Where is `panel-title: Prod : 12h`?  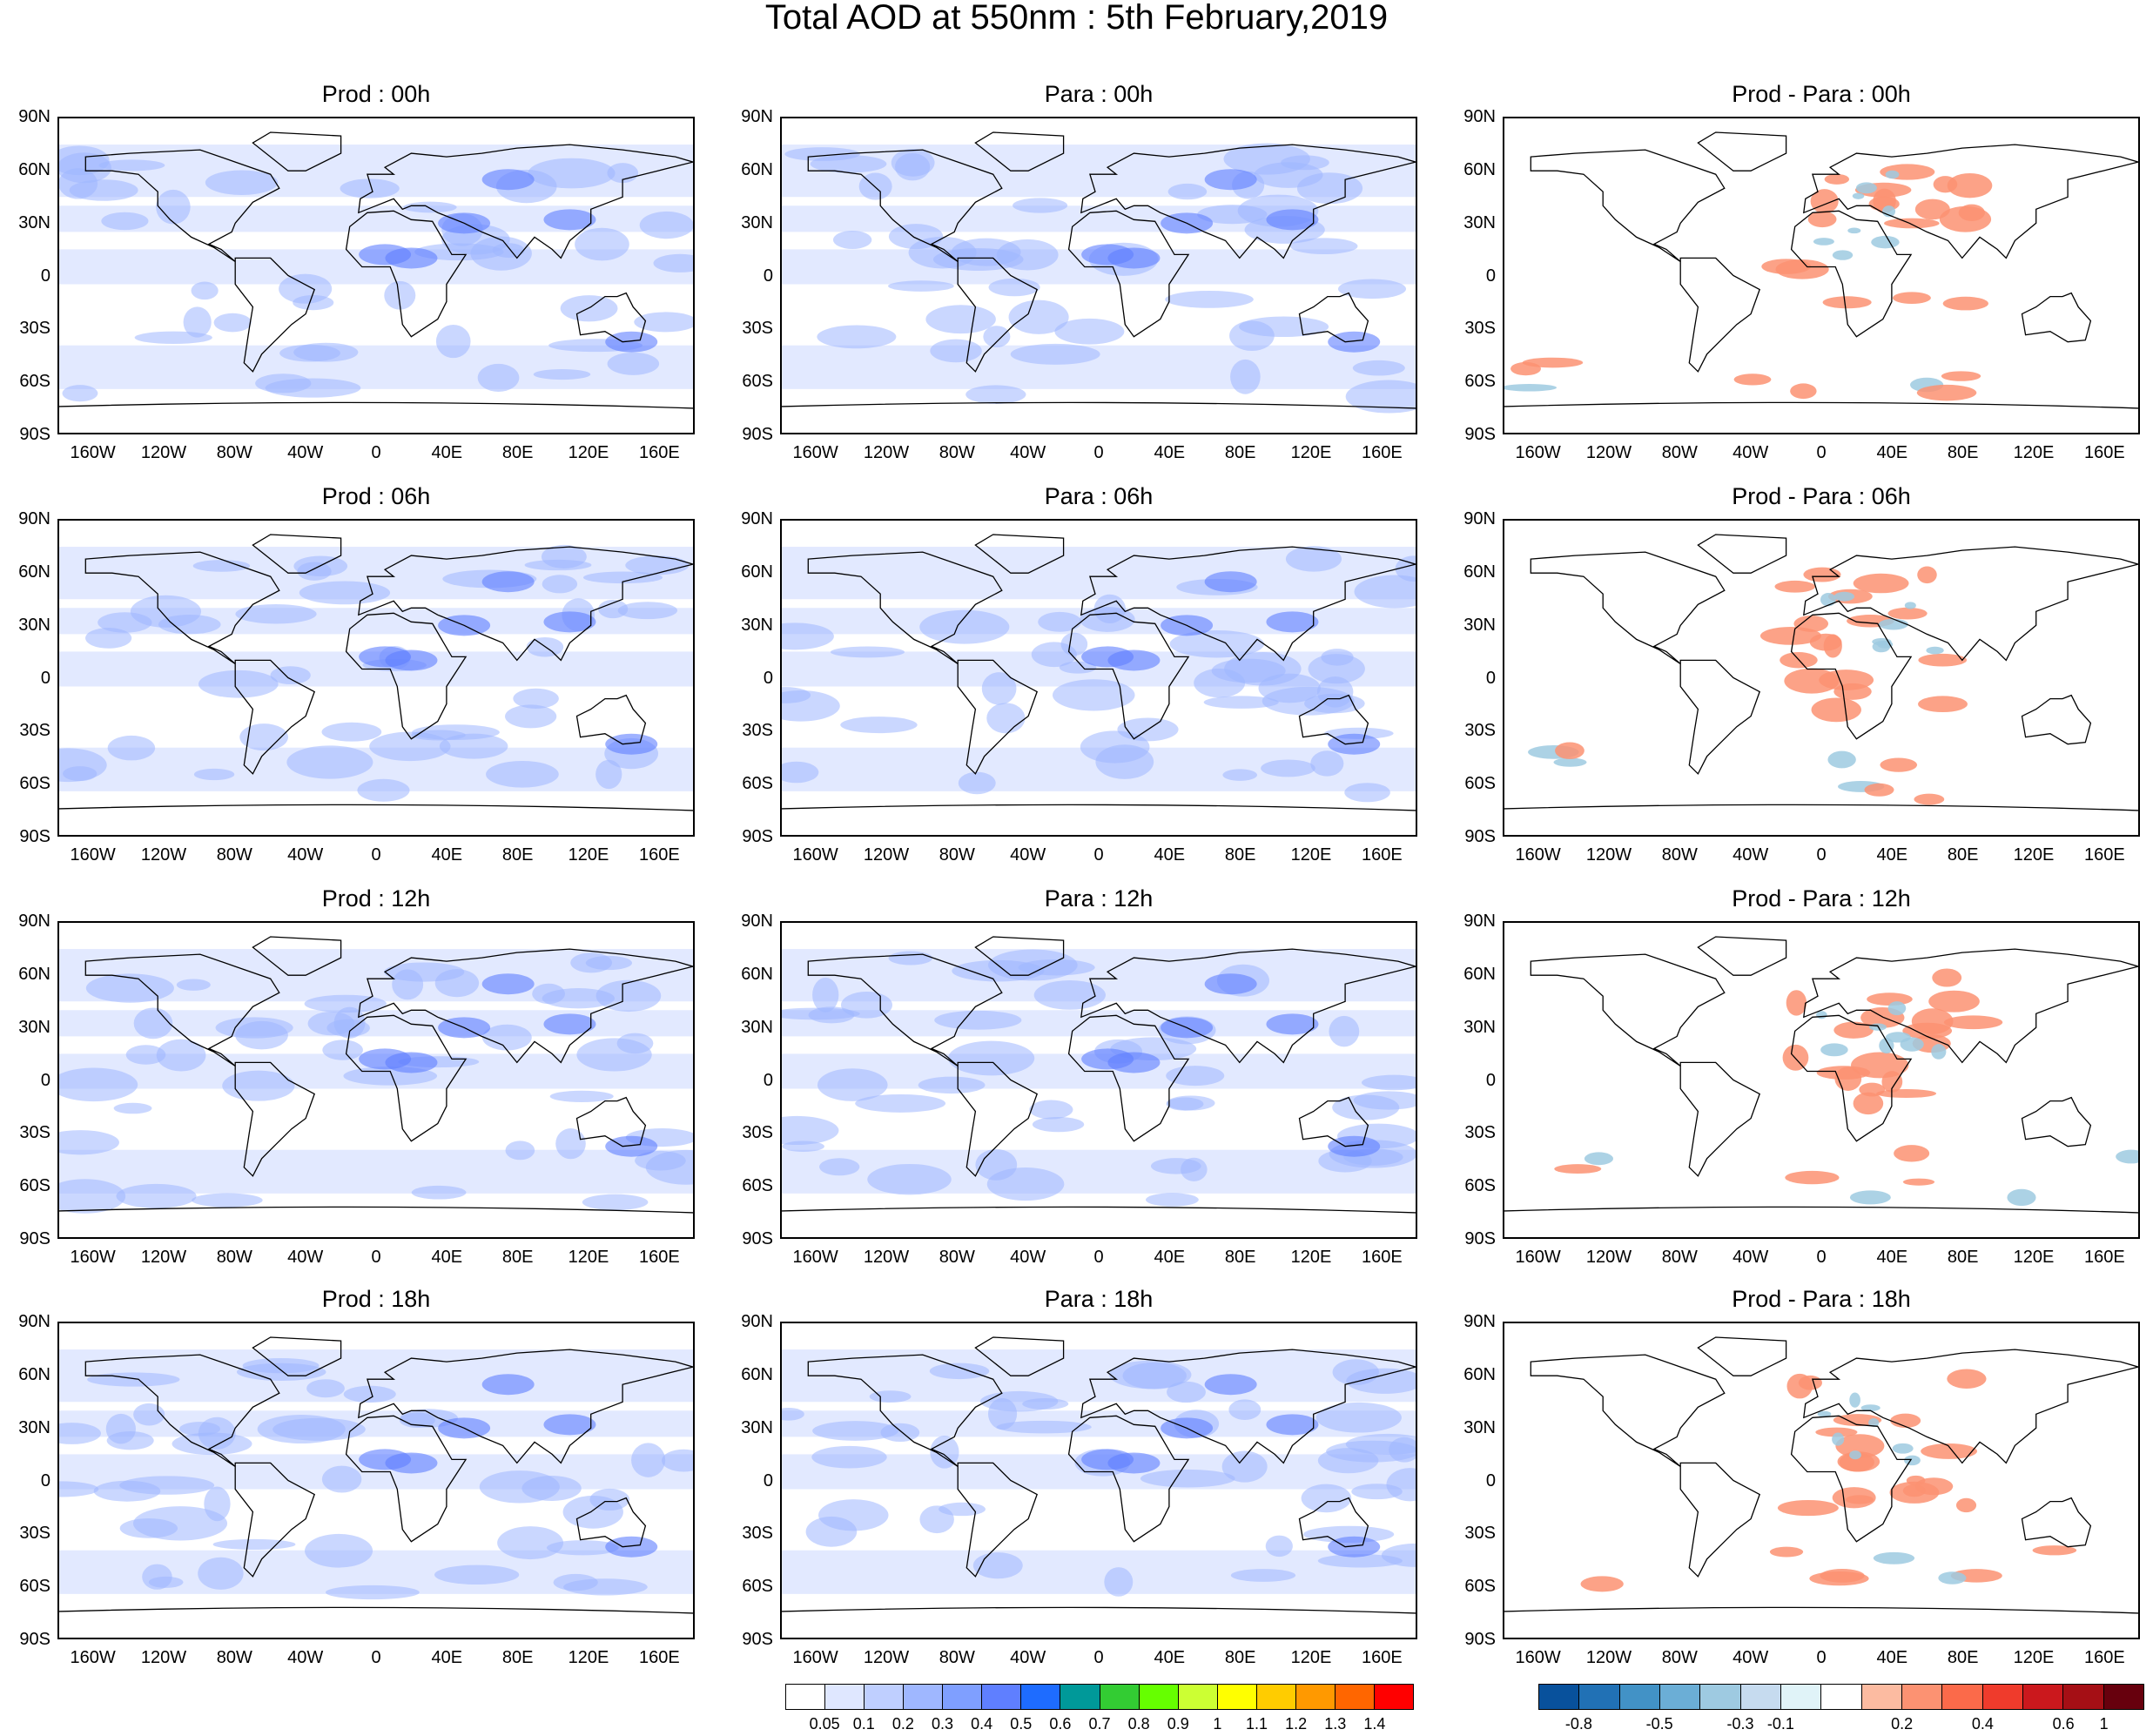
panel-title: Prod : 12h is located at coordinates (376, 898).